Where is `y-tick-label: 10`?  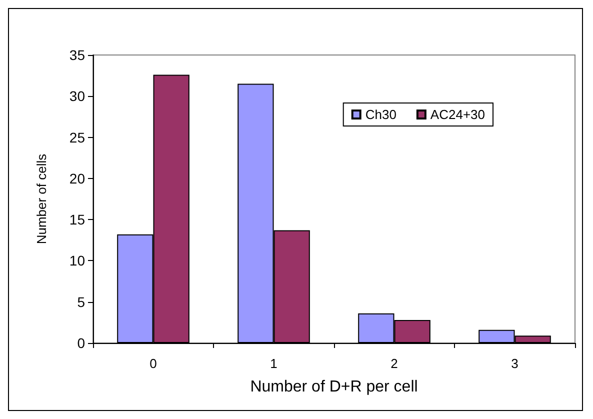
y-tick-label: 10 is located at coordinates (77, 260).